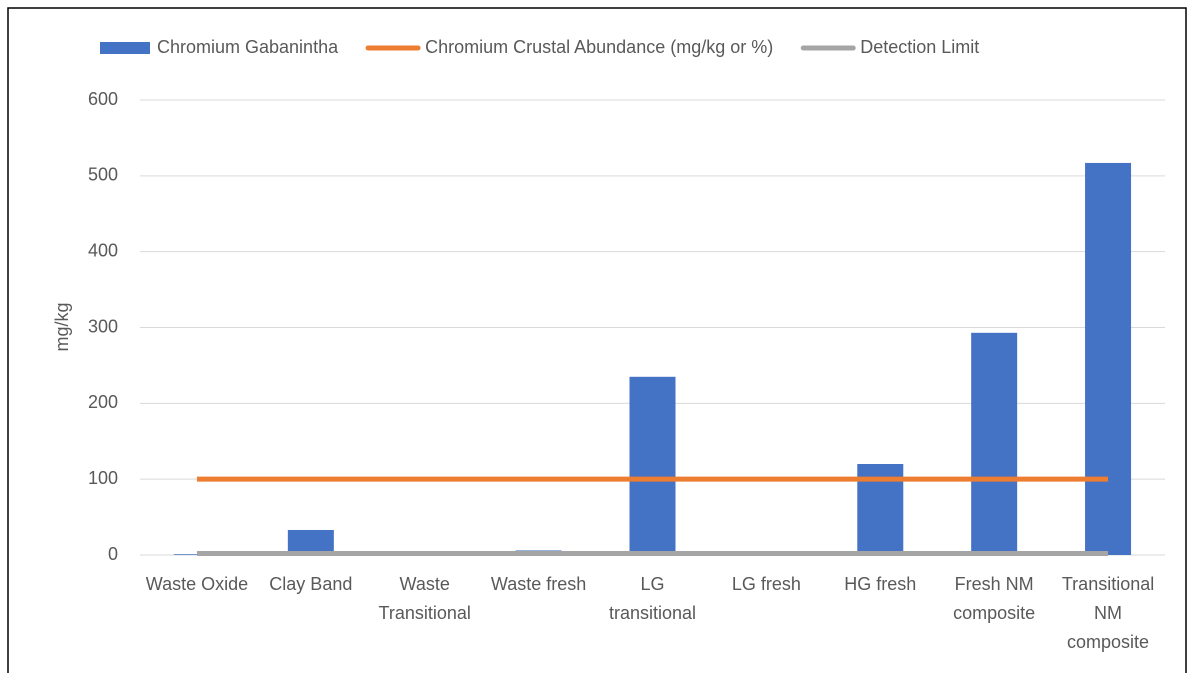 This screenshot has width=1194, height=673. What do you see at coordinates (103, 250) in the screenshot?
I see `y-tick-label: 400` at bounding box center [103, 250].